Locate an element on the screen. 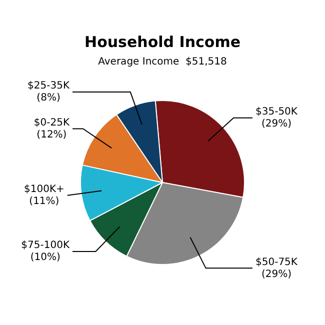  slice-label: $50-75K is located at coordinates (276, 262).